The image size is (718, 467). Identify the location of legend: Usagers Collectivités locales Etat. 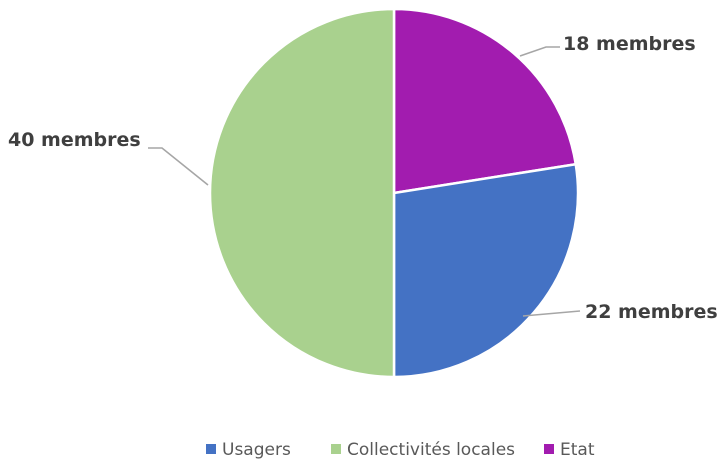
(400, 450).